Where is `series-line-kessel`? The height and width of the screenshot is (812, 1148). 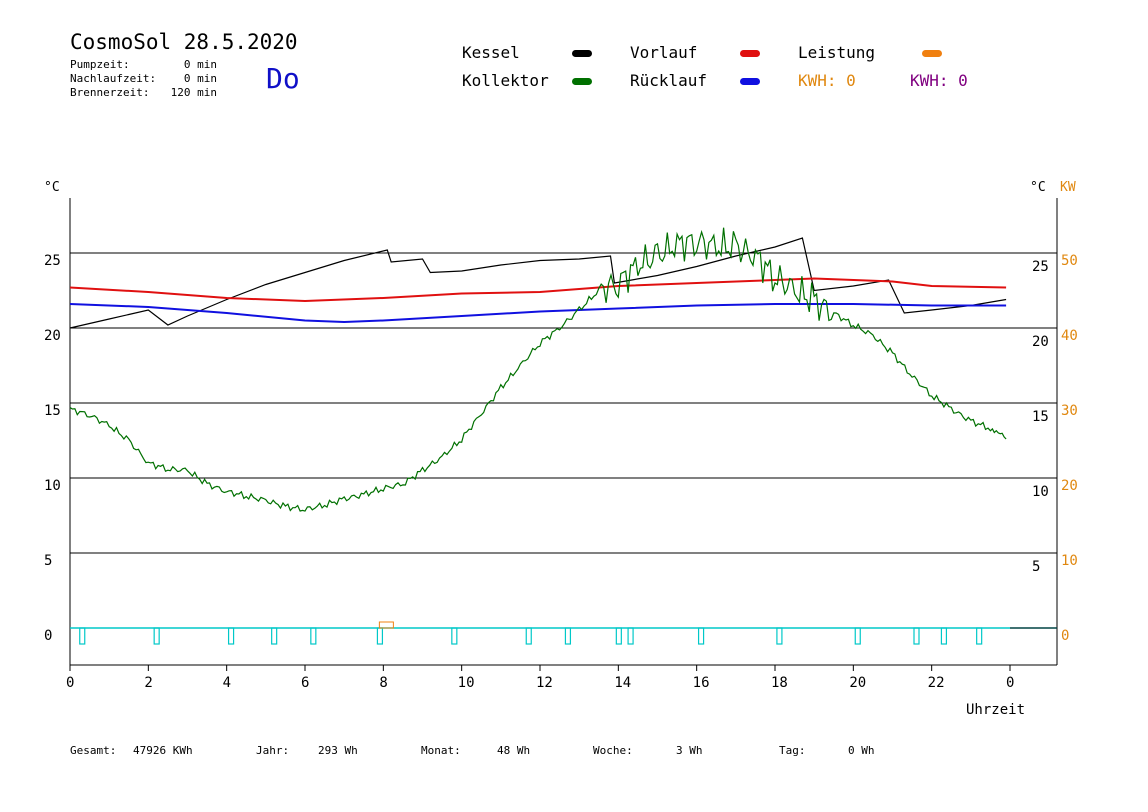 series-line-kessel is located at coordinates (538, 283).